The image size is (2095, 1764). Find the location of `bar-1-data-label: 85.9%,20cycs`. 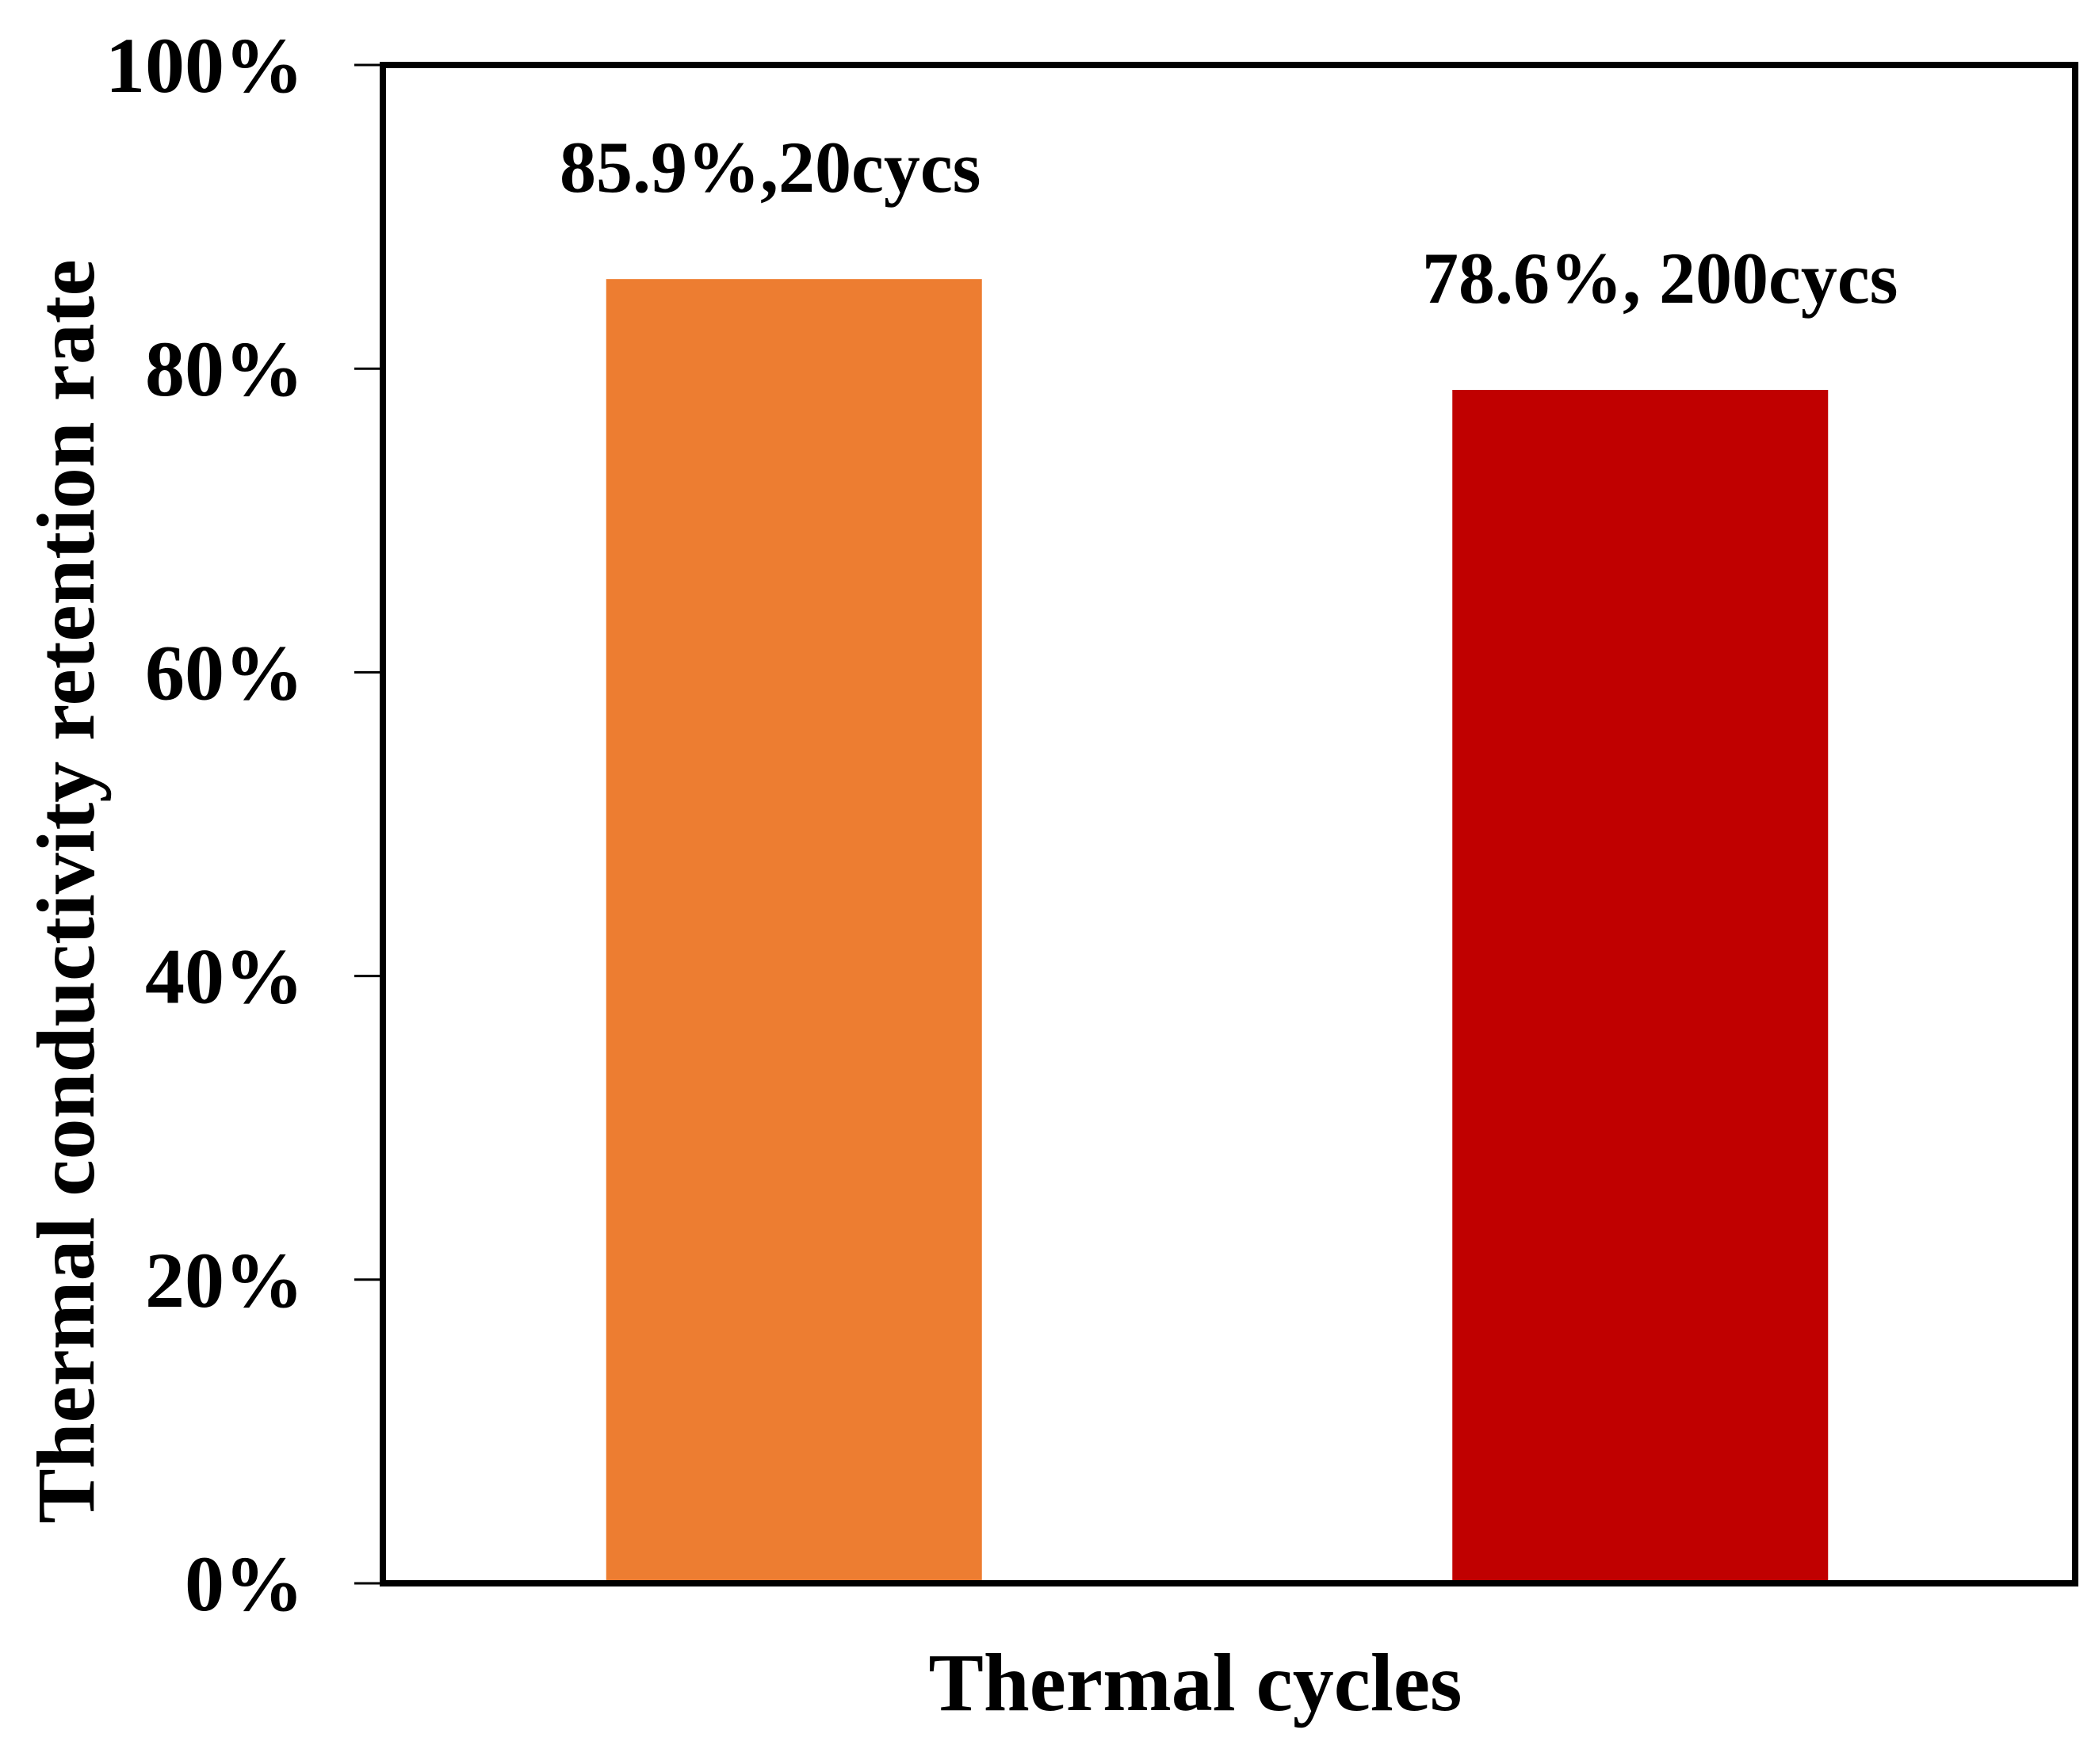

bar-1-data-label: 85.9%,20cycs is located at coordinates (770, 167).